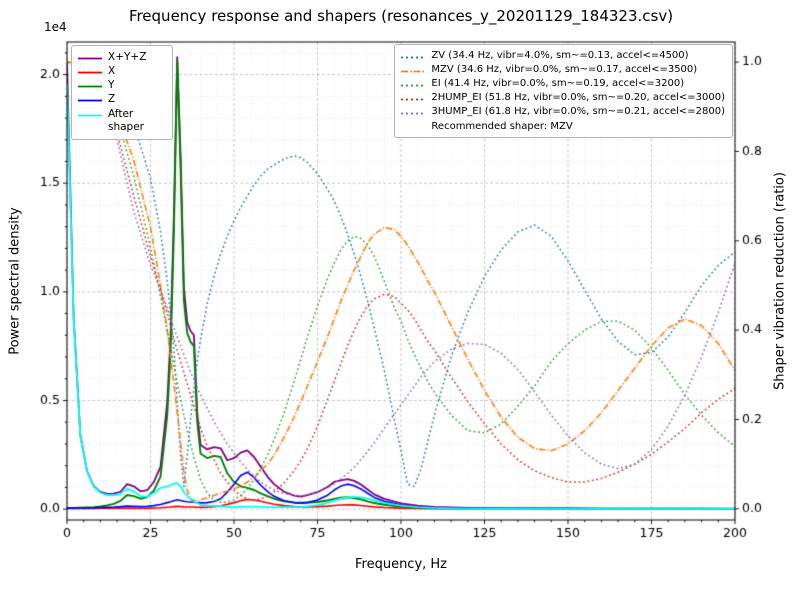  I want to click on y-axis-label-right: Shaper vibration reduction (ratio), so click(780, 281).